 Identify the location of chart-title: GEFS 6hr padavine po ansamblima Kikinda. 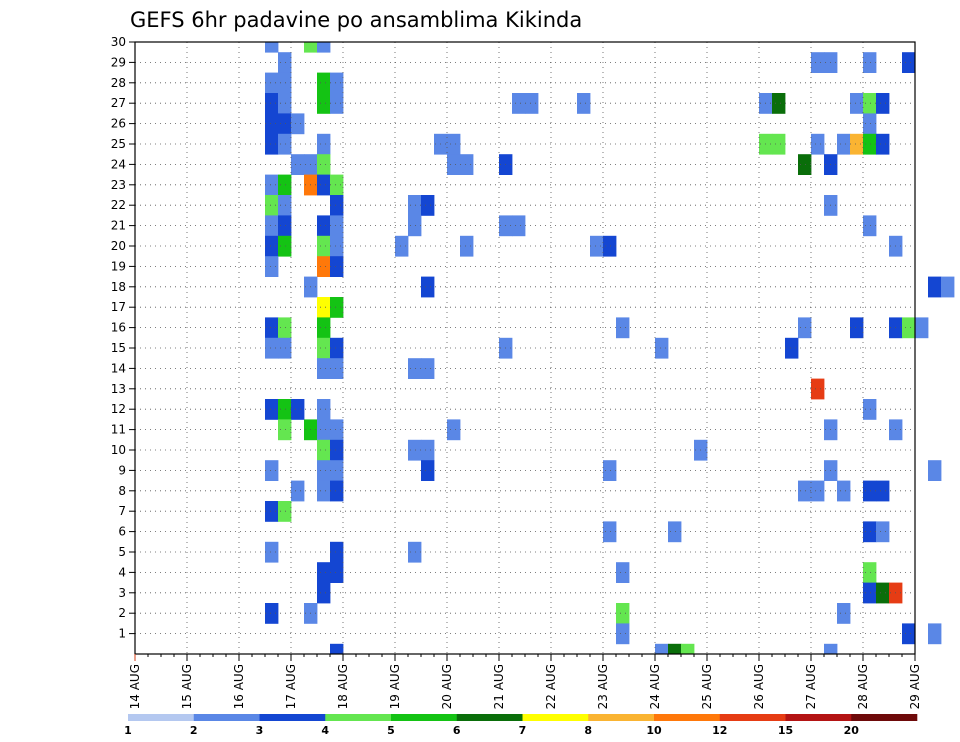
(356, 20).